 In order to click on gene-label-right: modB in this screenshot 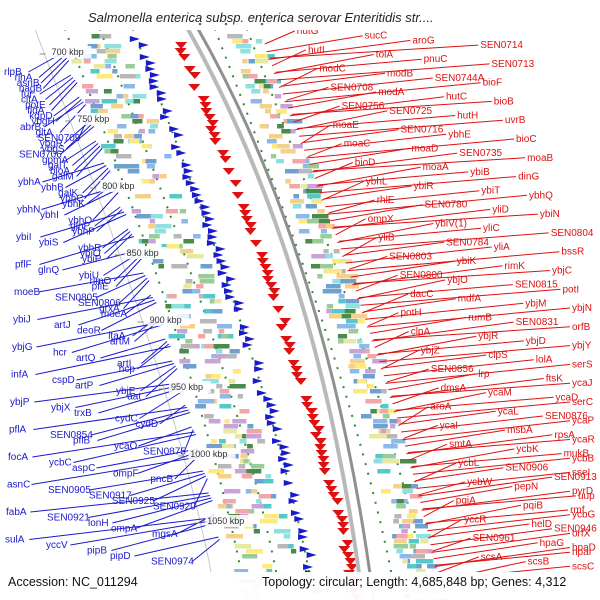, I will do `click(400, 73)`.